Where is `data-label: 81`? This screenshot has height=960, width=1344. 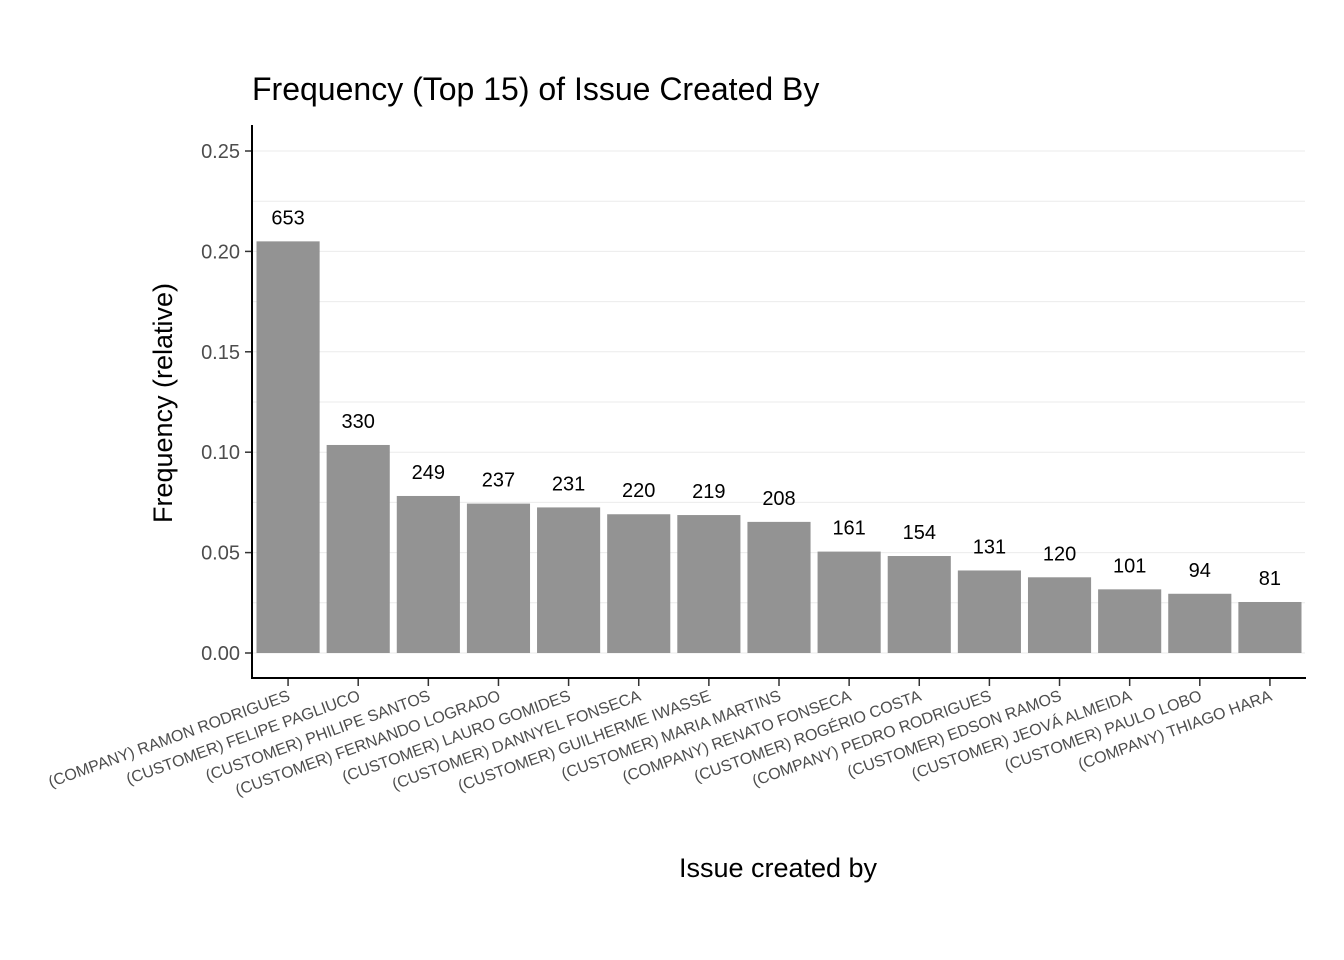 data-label: 81 is located at coordinates (1270, 579).